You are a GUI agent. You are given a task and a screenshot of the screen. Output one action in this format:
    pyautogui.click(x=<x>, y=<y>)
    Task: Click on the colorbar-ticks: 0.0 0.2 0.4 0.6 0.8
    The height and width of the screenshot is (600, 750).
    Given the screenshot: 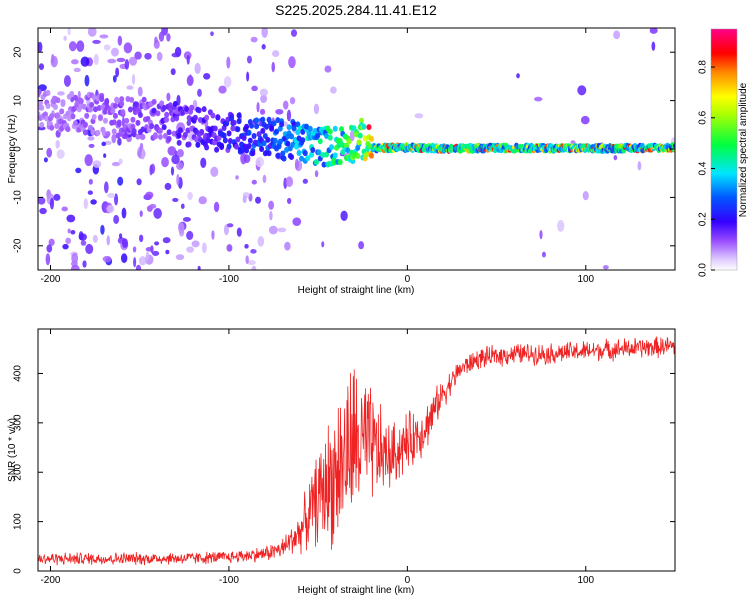 What is the action you would take?
    pyautogui.click(x=706, y=168)
    